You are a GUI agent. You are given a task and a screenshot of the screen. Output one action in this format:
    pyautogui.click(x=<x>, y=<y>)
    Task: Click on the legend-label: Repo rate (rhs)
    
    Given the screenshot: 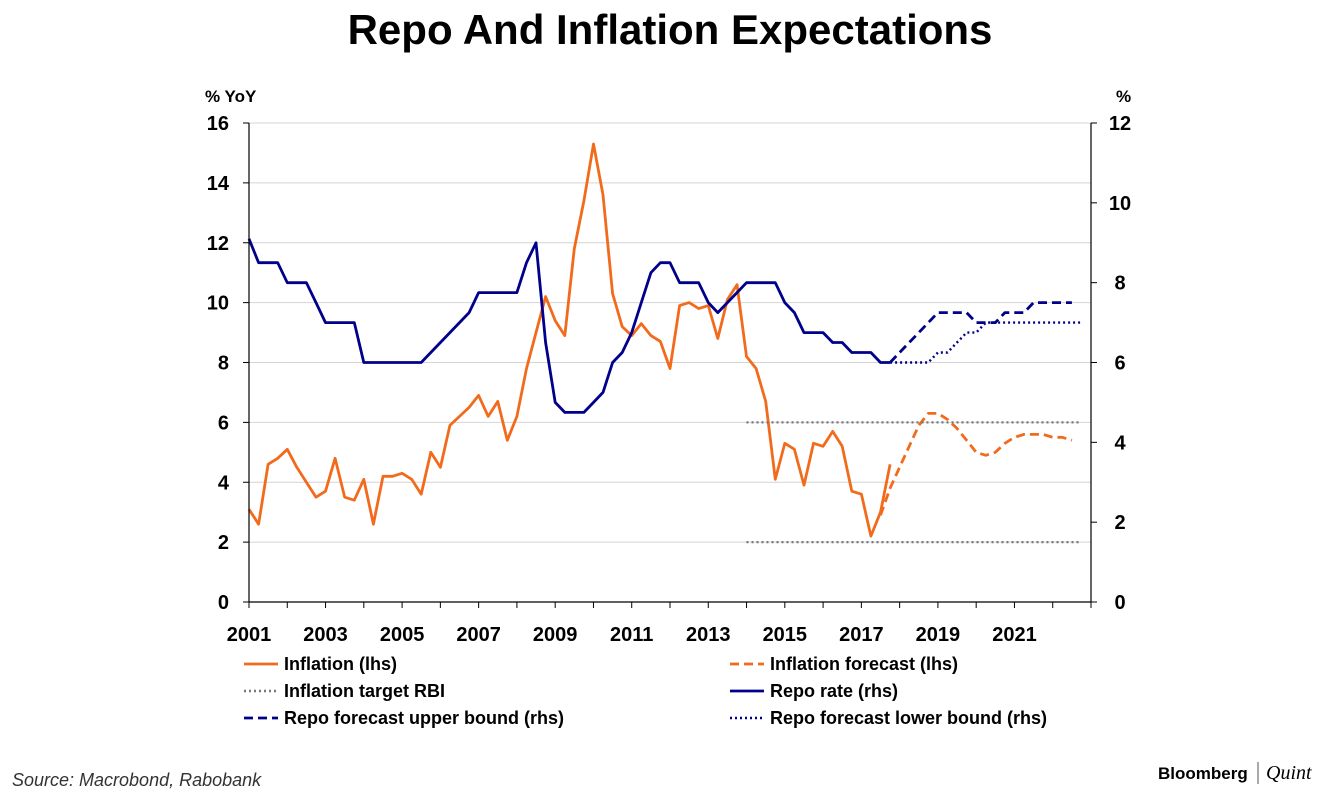 What is the action you would take?
    pyautogui.click(x=834, y=691)
    